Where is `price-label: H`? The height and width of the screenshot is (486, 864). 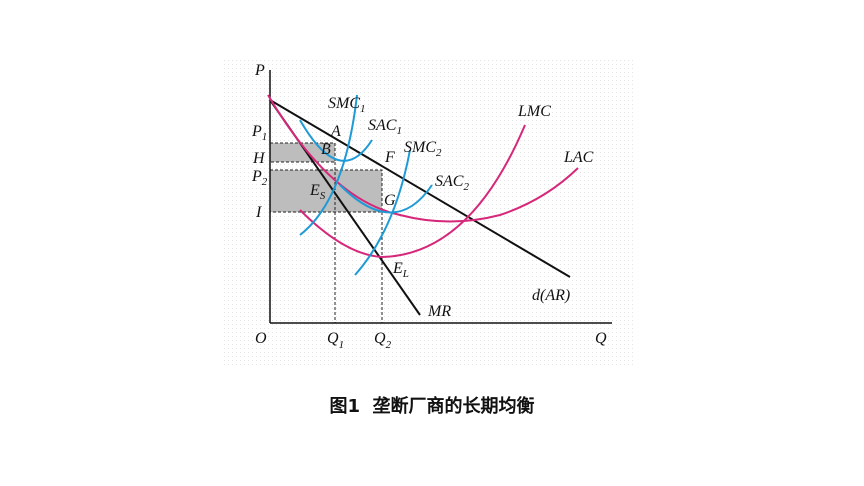 price-label: H is located at coordinates (259, 158).